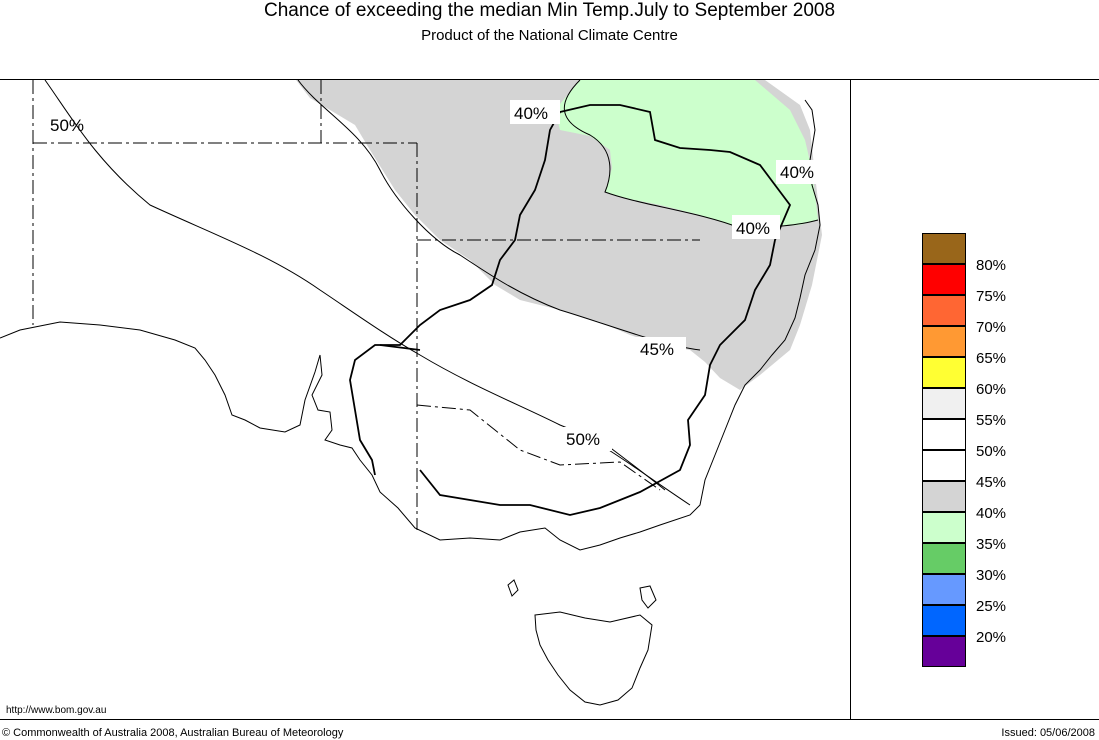 This screenshot has width=1099, height=740. I want to click on label-40-e: 40%, so click(753, 228).